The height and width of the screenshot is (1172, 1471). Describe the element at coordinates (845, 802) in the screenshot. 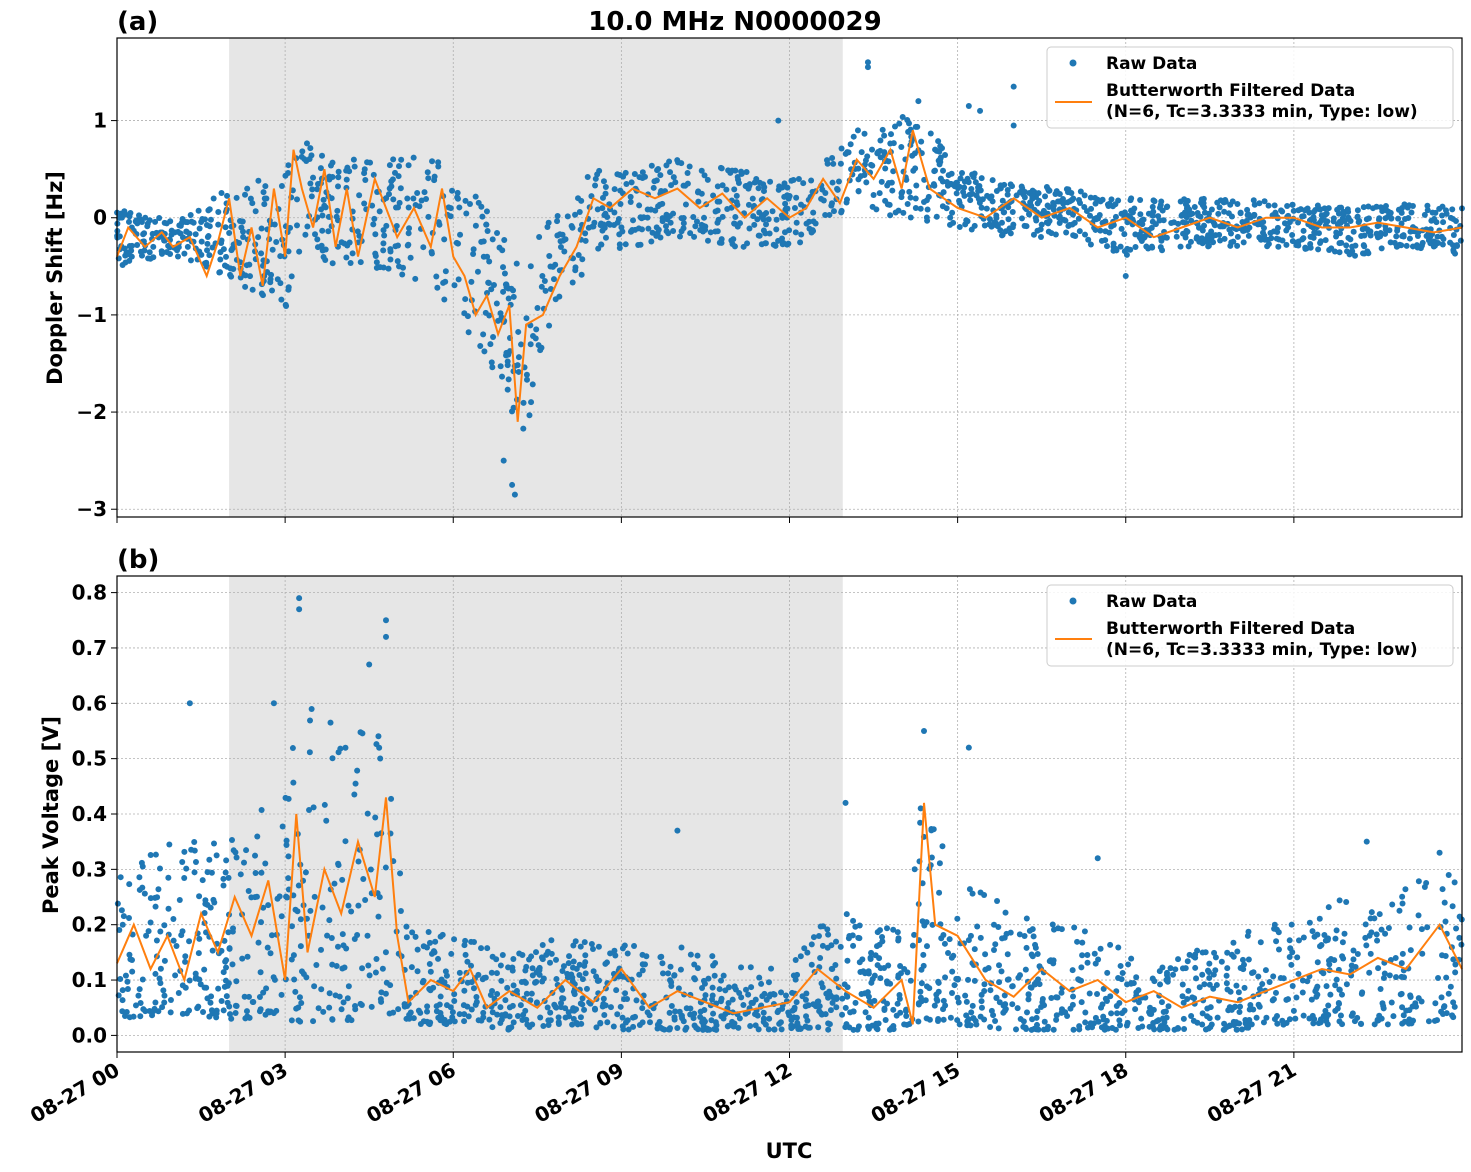

I see `raw-data-outlier` at that location.